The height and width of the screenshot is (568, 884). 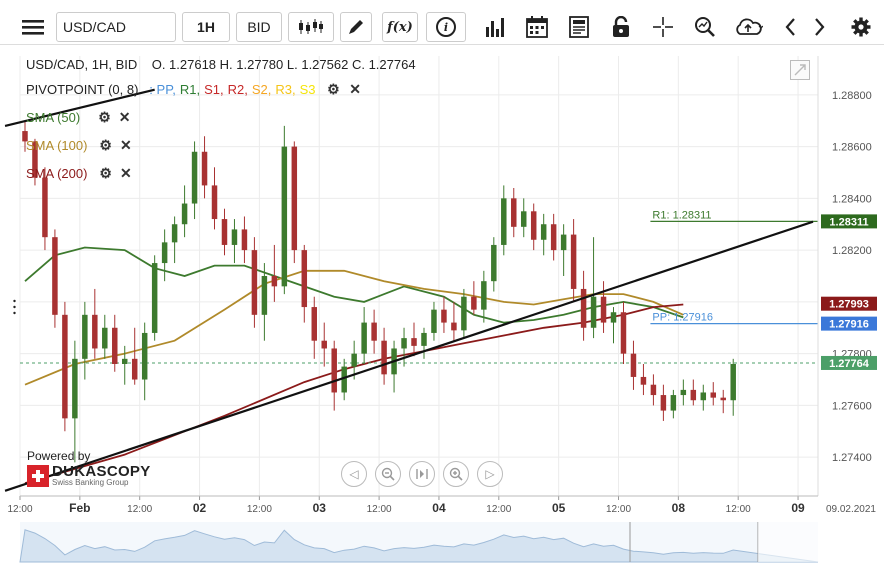 I want to click on info-icon: i, so click(x=446, y=27).